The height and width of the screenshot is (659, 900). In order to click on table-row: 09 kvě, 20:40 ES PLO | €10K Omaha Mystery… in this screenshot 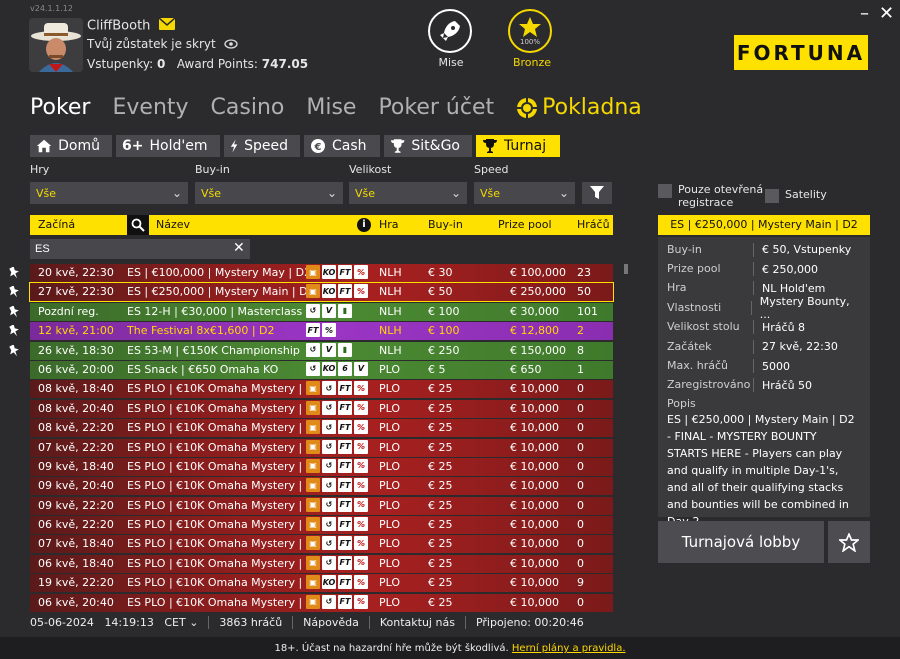, I will do `click(321, 486)`.